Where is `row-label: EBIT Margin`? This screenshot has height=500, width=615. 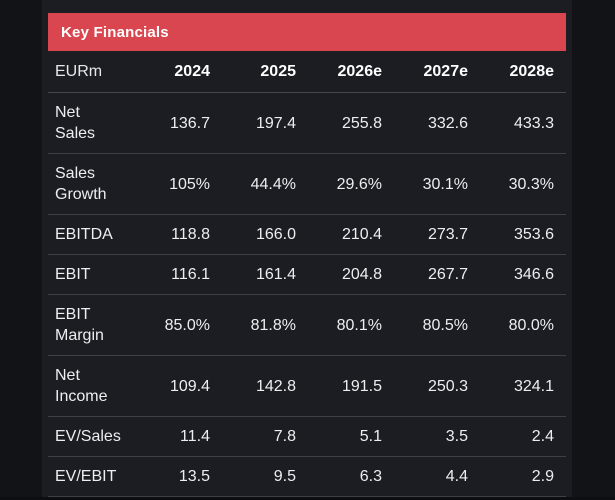
row-label: EBIT Margin is located at coordinates (79, 325).